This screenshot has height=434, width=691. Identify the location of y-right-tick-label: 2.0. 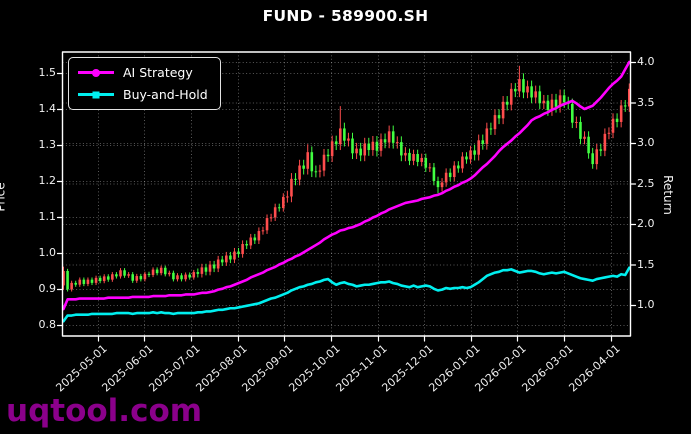
(646, 223).